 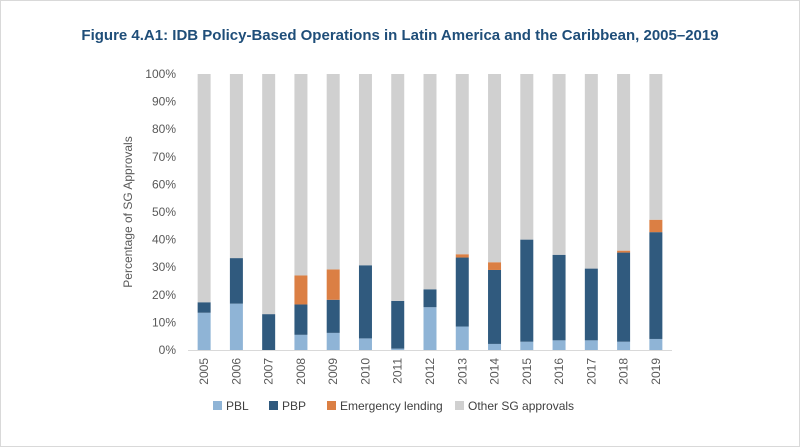 What do you see at coordinates (236, 326) in the screenshot?
I see `bar-segment-pbl-2006` at bounding box center [236, 326].